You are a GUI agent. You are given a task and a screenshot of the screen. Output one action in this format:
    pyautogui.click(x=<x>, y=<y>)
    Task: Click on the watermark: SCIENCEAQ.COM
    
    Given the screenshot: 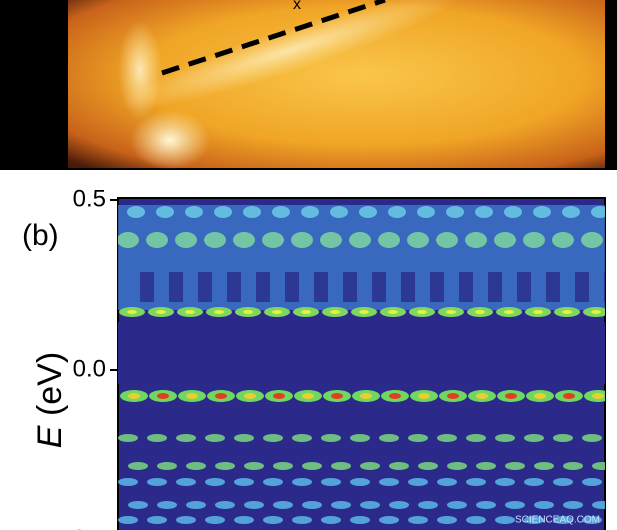 What is the action you would take?
    pyautogui.click(x=557, y=520)
    